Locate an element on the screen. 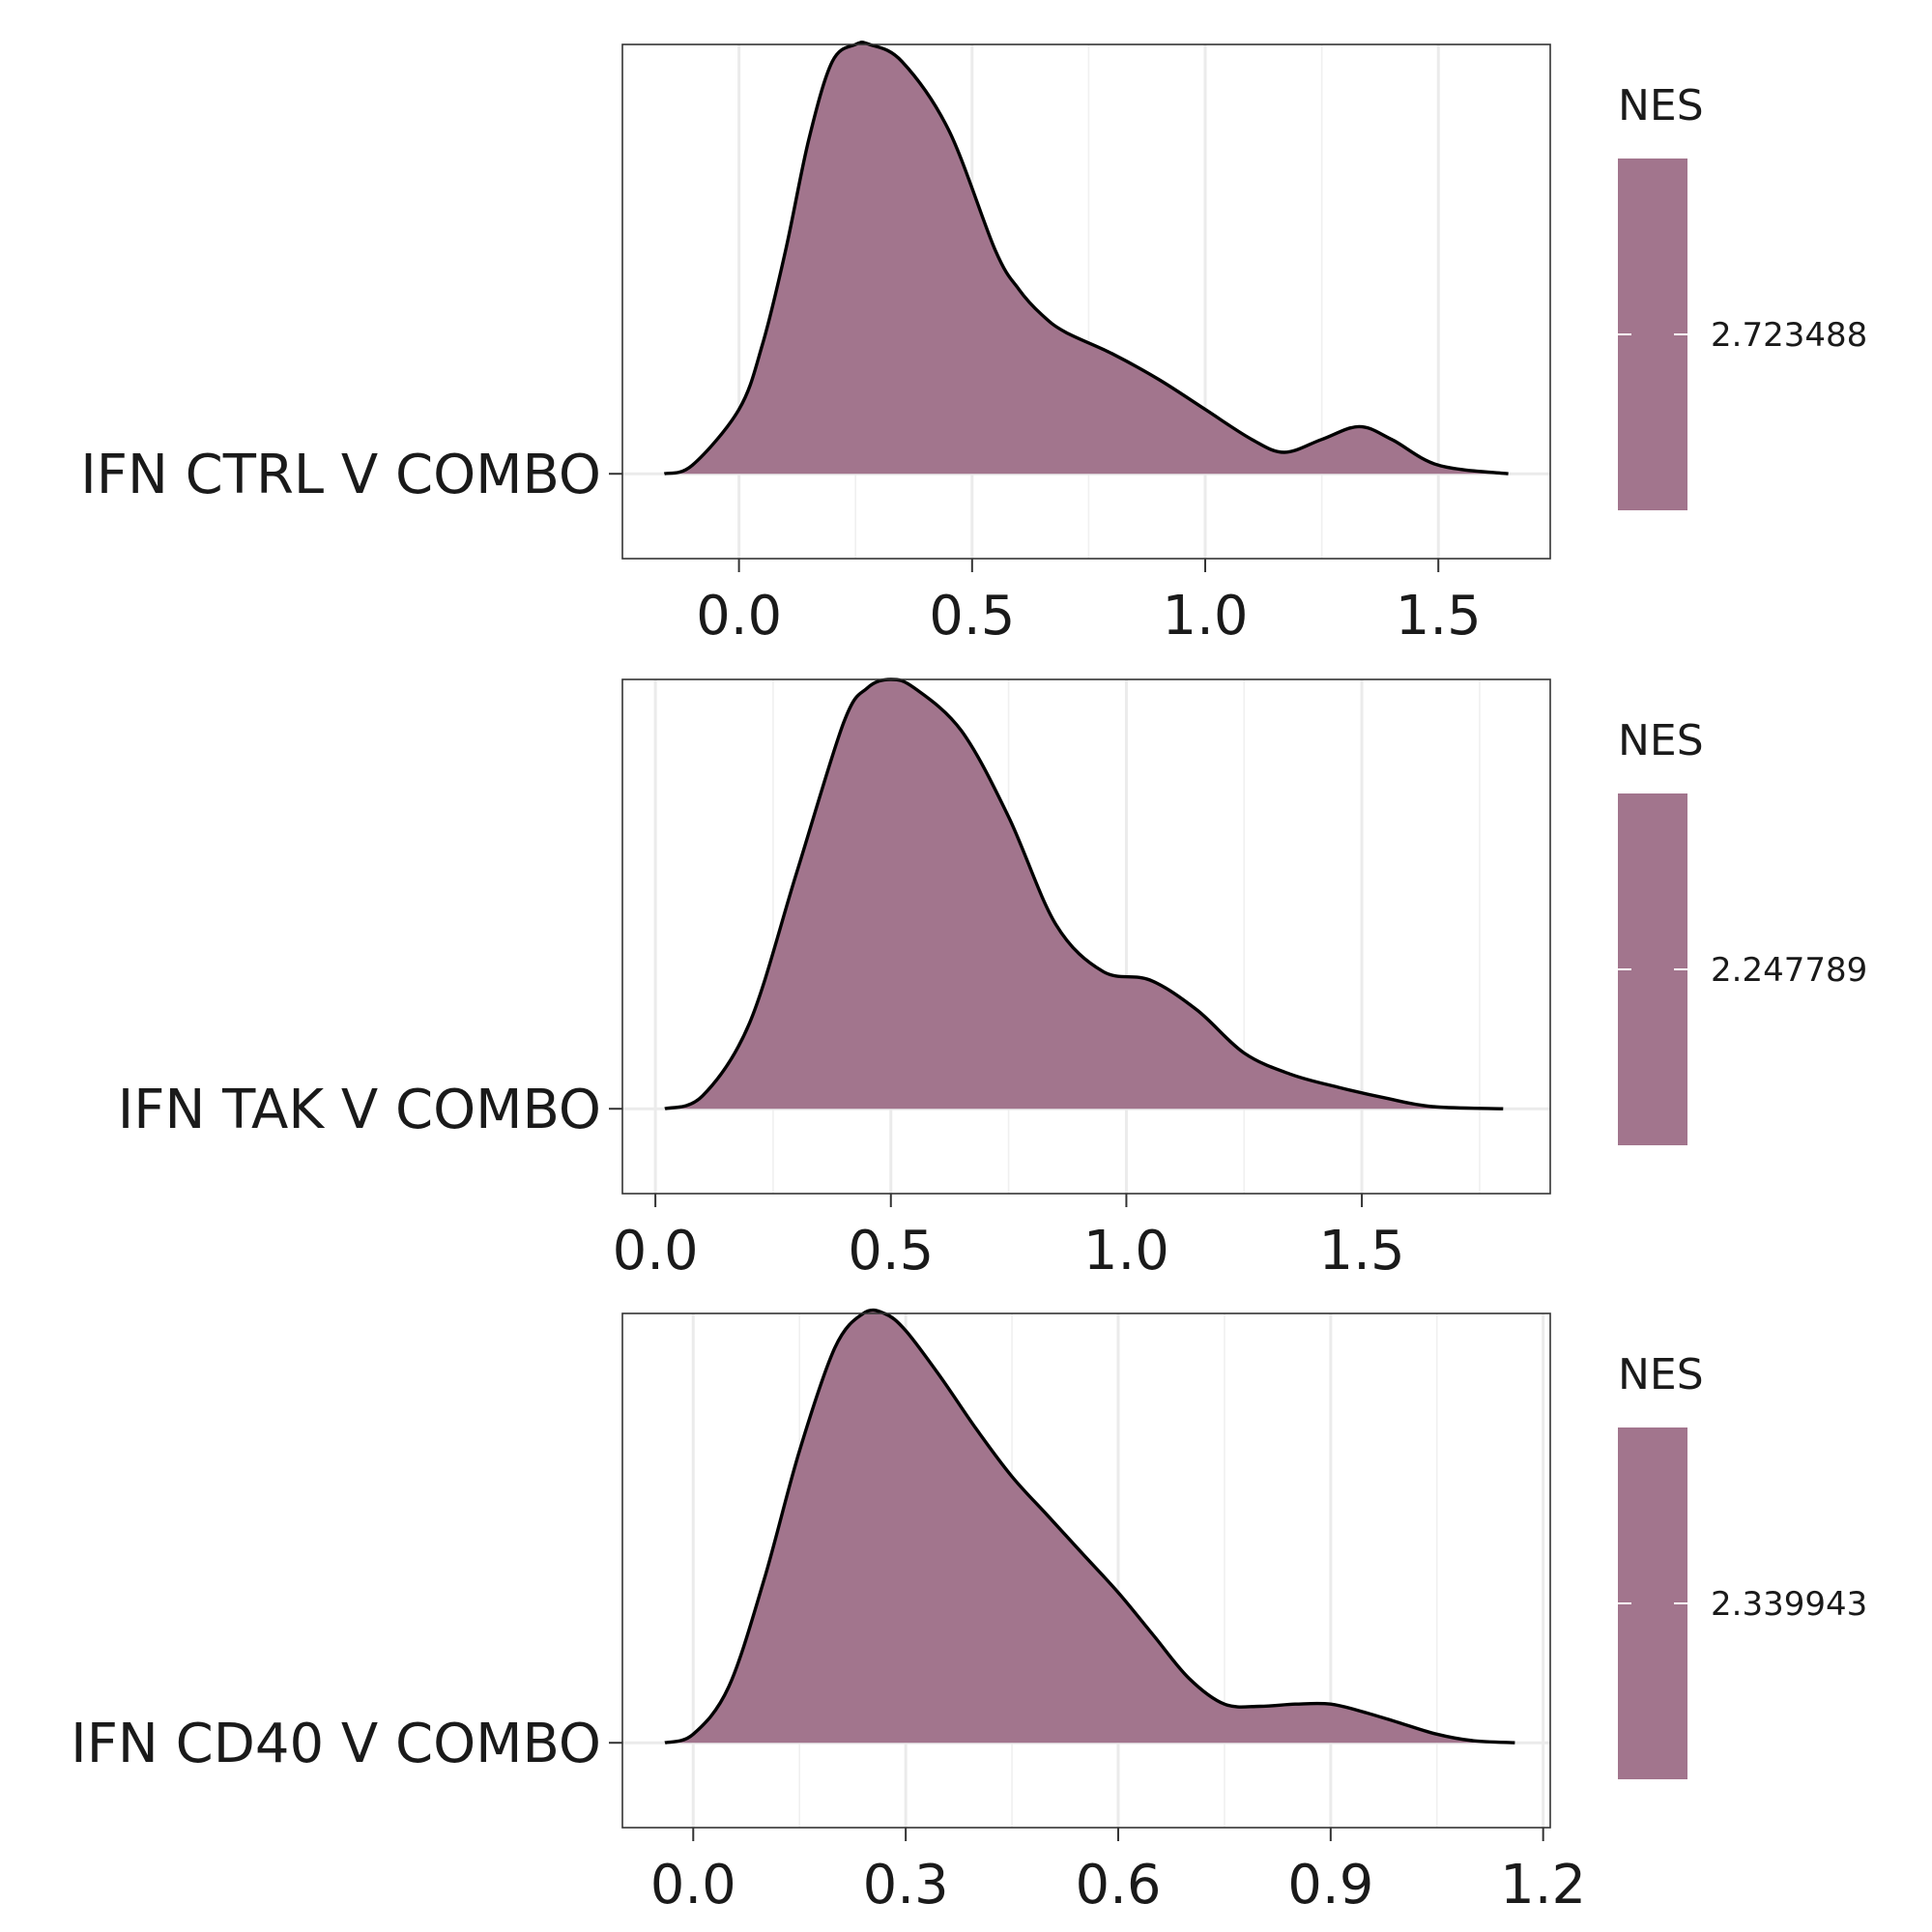 The width and height of the screenshot is (1932, 1932). legend-value: 2.723488 is located at coordinates (1789, 335).